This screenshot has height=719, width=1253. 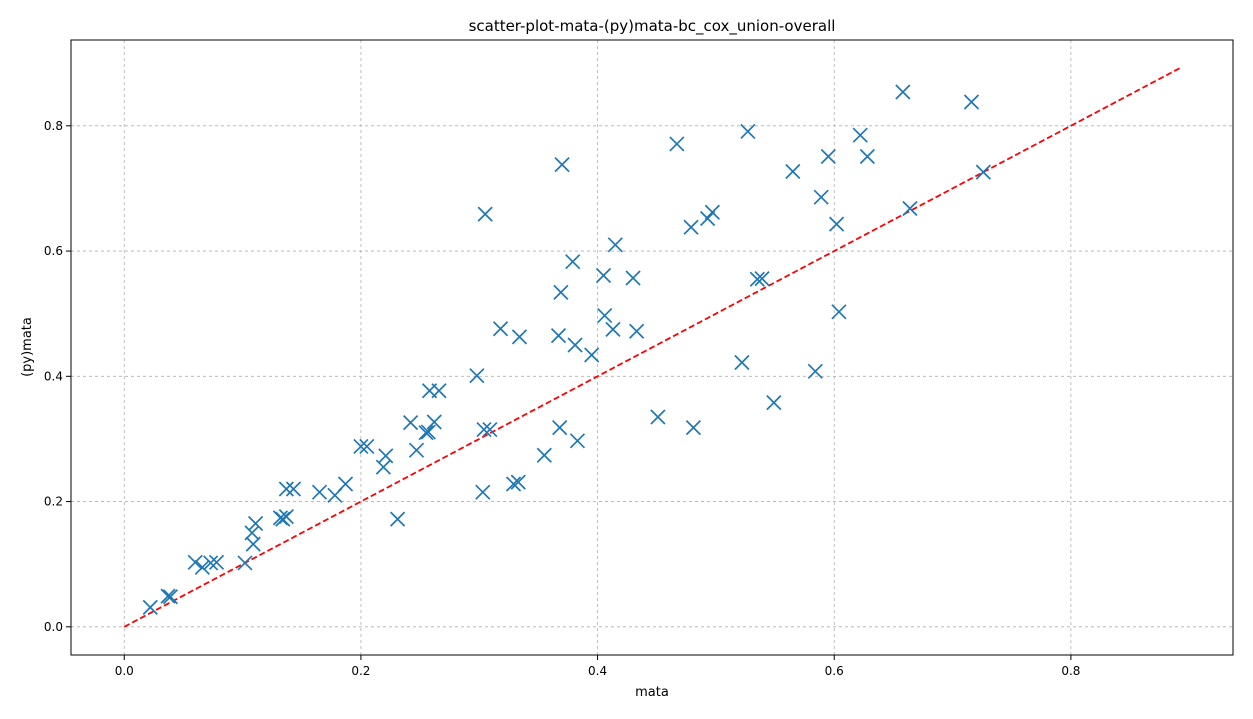 What do you see at coordinates (53, 502) in the screenshot?
I see `y-tick-label: 0.2` at bounding box center [53, 502].